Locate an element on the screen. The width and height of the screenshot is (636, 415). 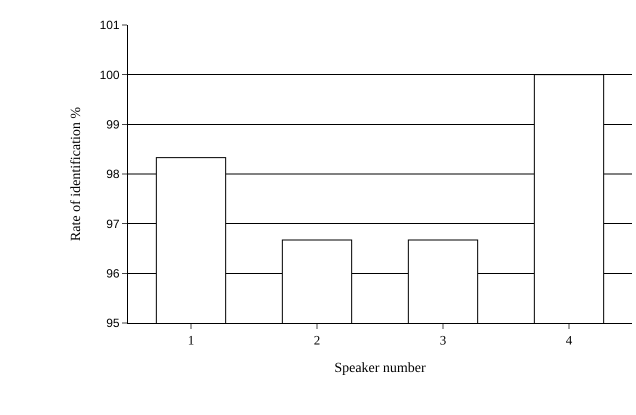
x-tick-label: 1 is located at coordinates (191, 340).